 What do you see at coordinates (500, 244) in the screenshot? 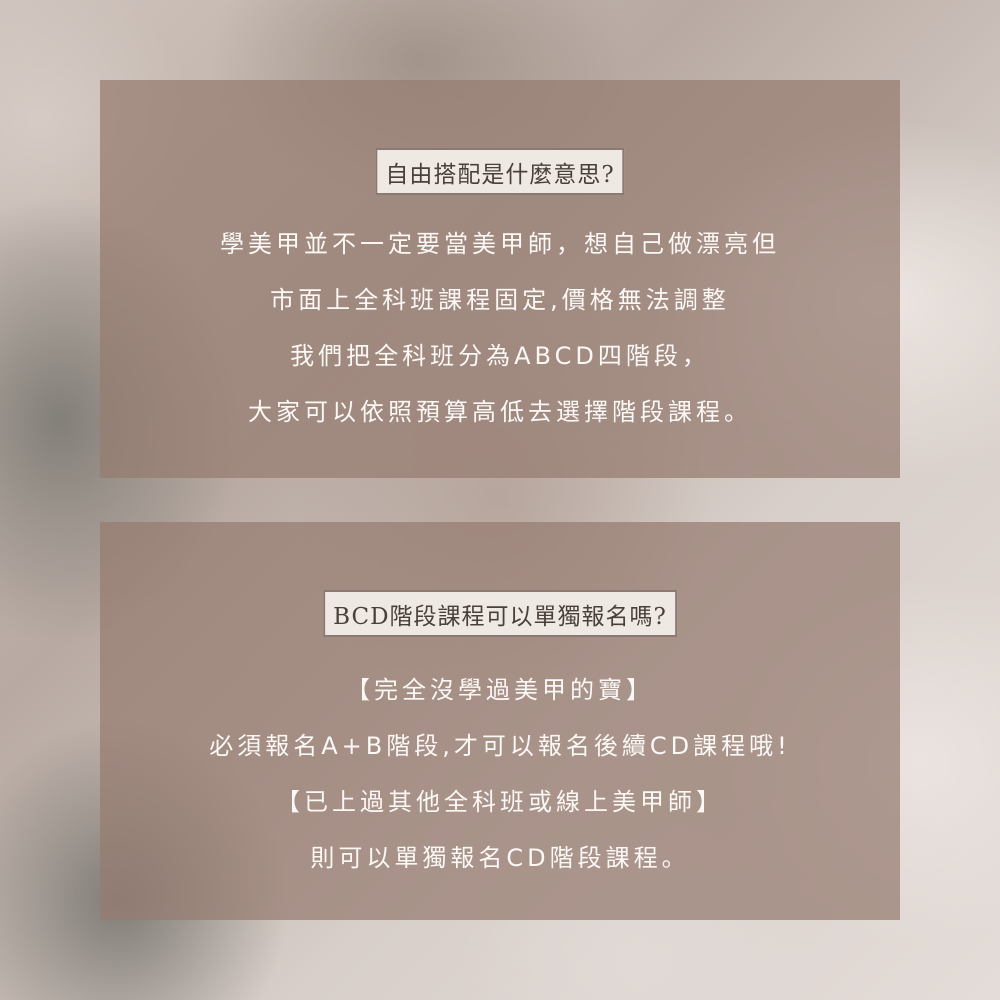
I see `body-line: 學美甲並不一定要當美甲師，想自己做漂亮但` at bounding box center [500, 244].